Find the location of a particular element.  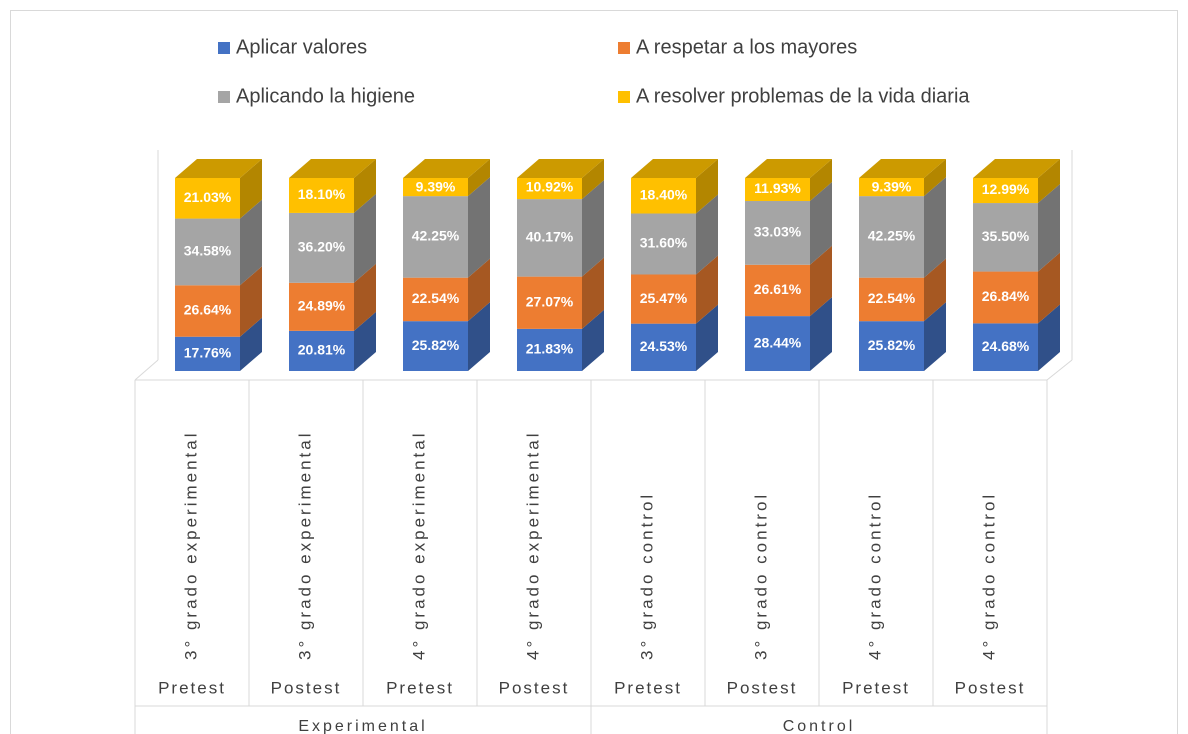

value-label: 20.81% is located at coordinates (322, 350).